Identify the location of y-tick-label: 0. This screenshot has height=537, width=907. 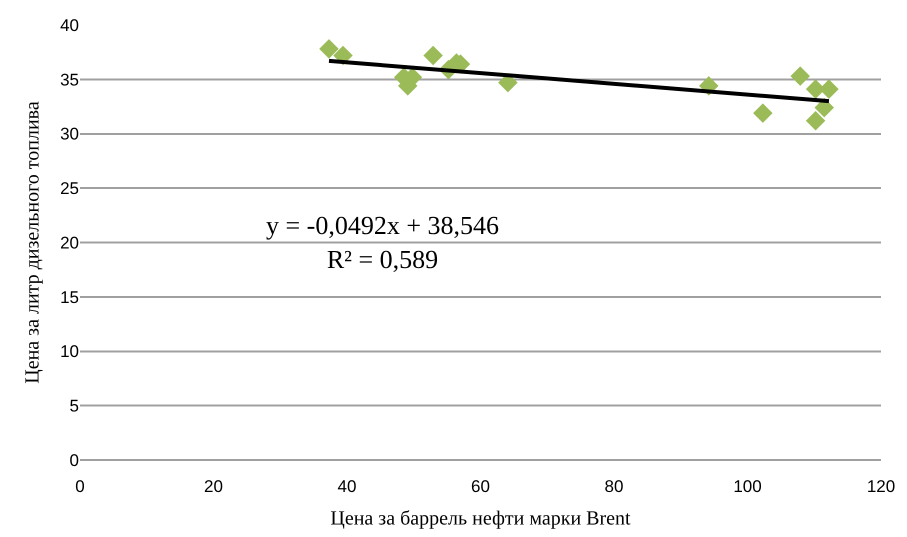
(74, 460).